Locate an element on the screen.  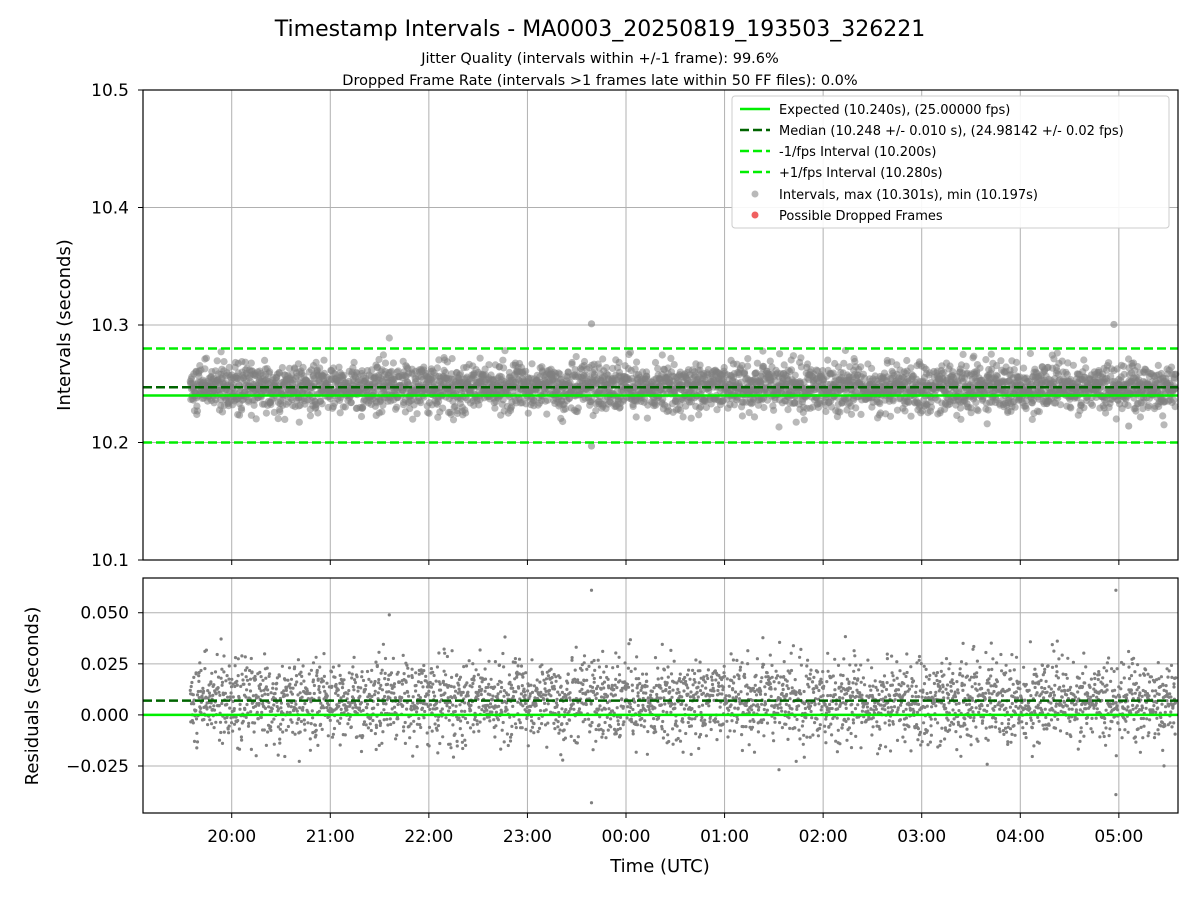
intervals-y-tick-label: 10.5 is located at coordinates (110, 91).